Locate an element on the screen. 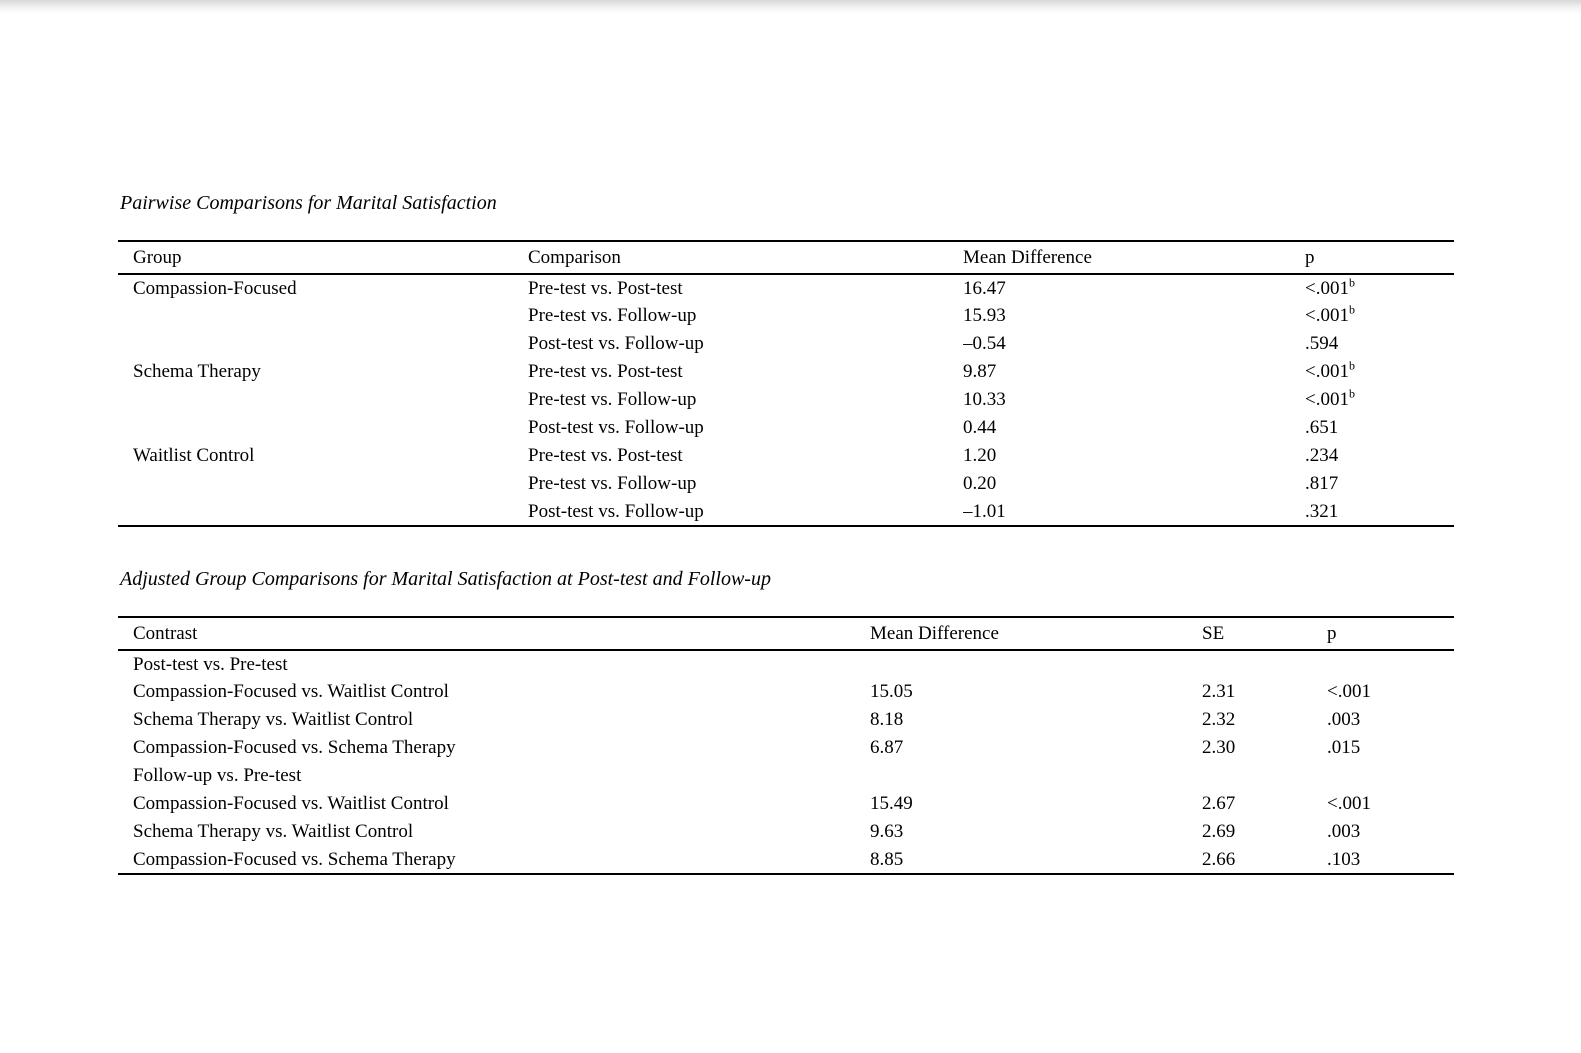 The width and height of the screenshot is (1581, 1053). p-cell: .594 is located at coordinates (1379, 344).